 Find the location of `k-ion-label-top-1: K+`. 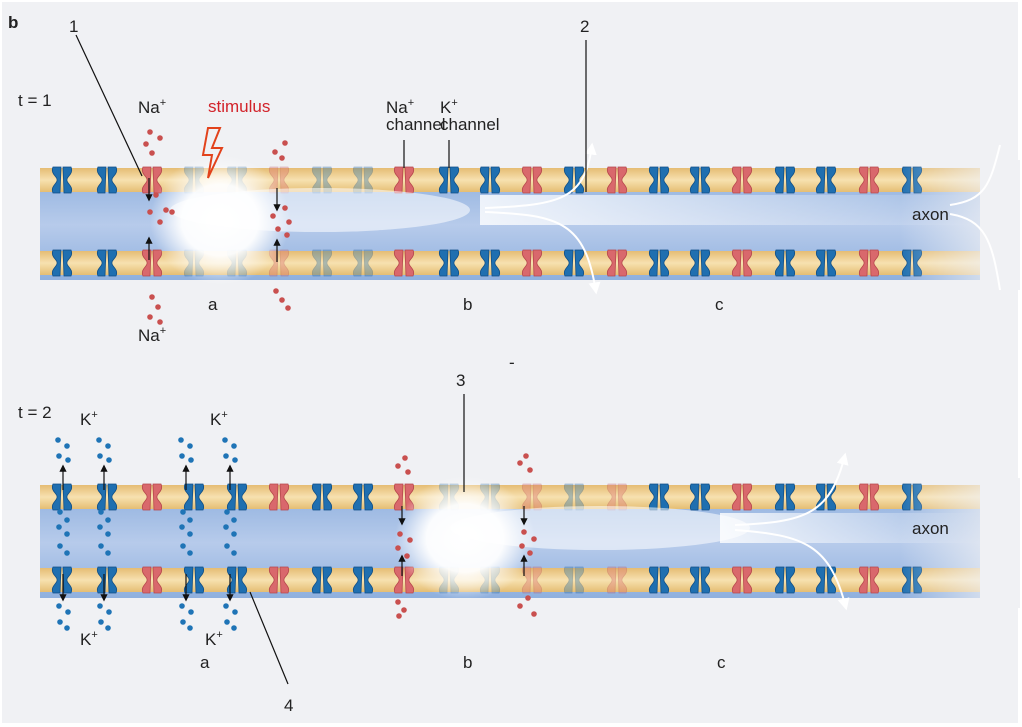

k-ion-label-top-1: K+ is located at coordinates (89, 419).